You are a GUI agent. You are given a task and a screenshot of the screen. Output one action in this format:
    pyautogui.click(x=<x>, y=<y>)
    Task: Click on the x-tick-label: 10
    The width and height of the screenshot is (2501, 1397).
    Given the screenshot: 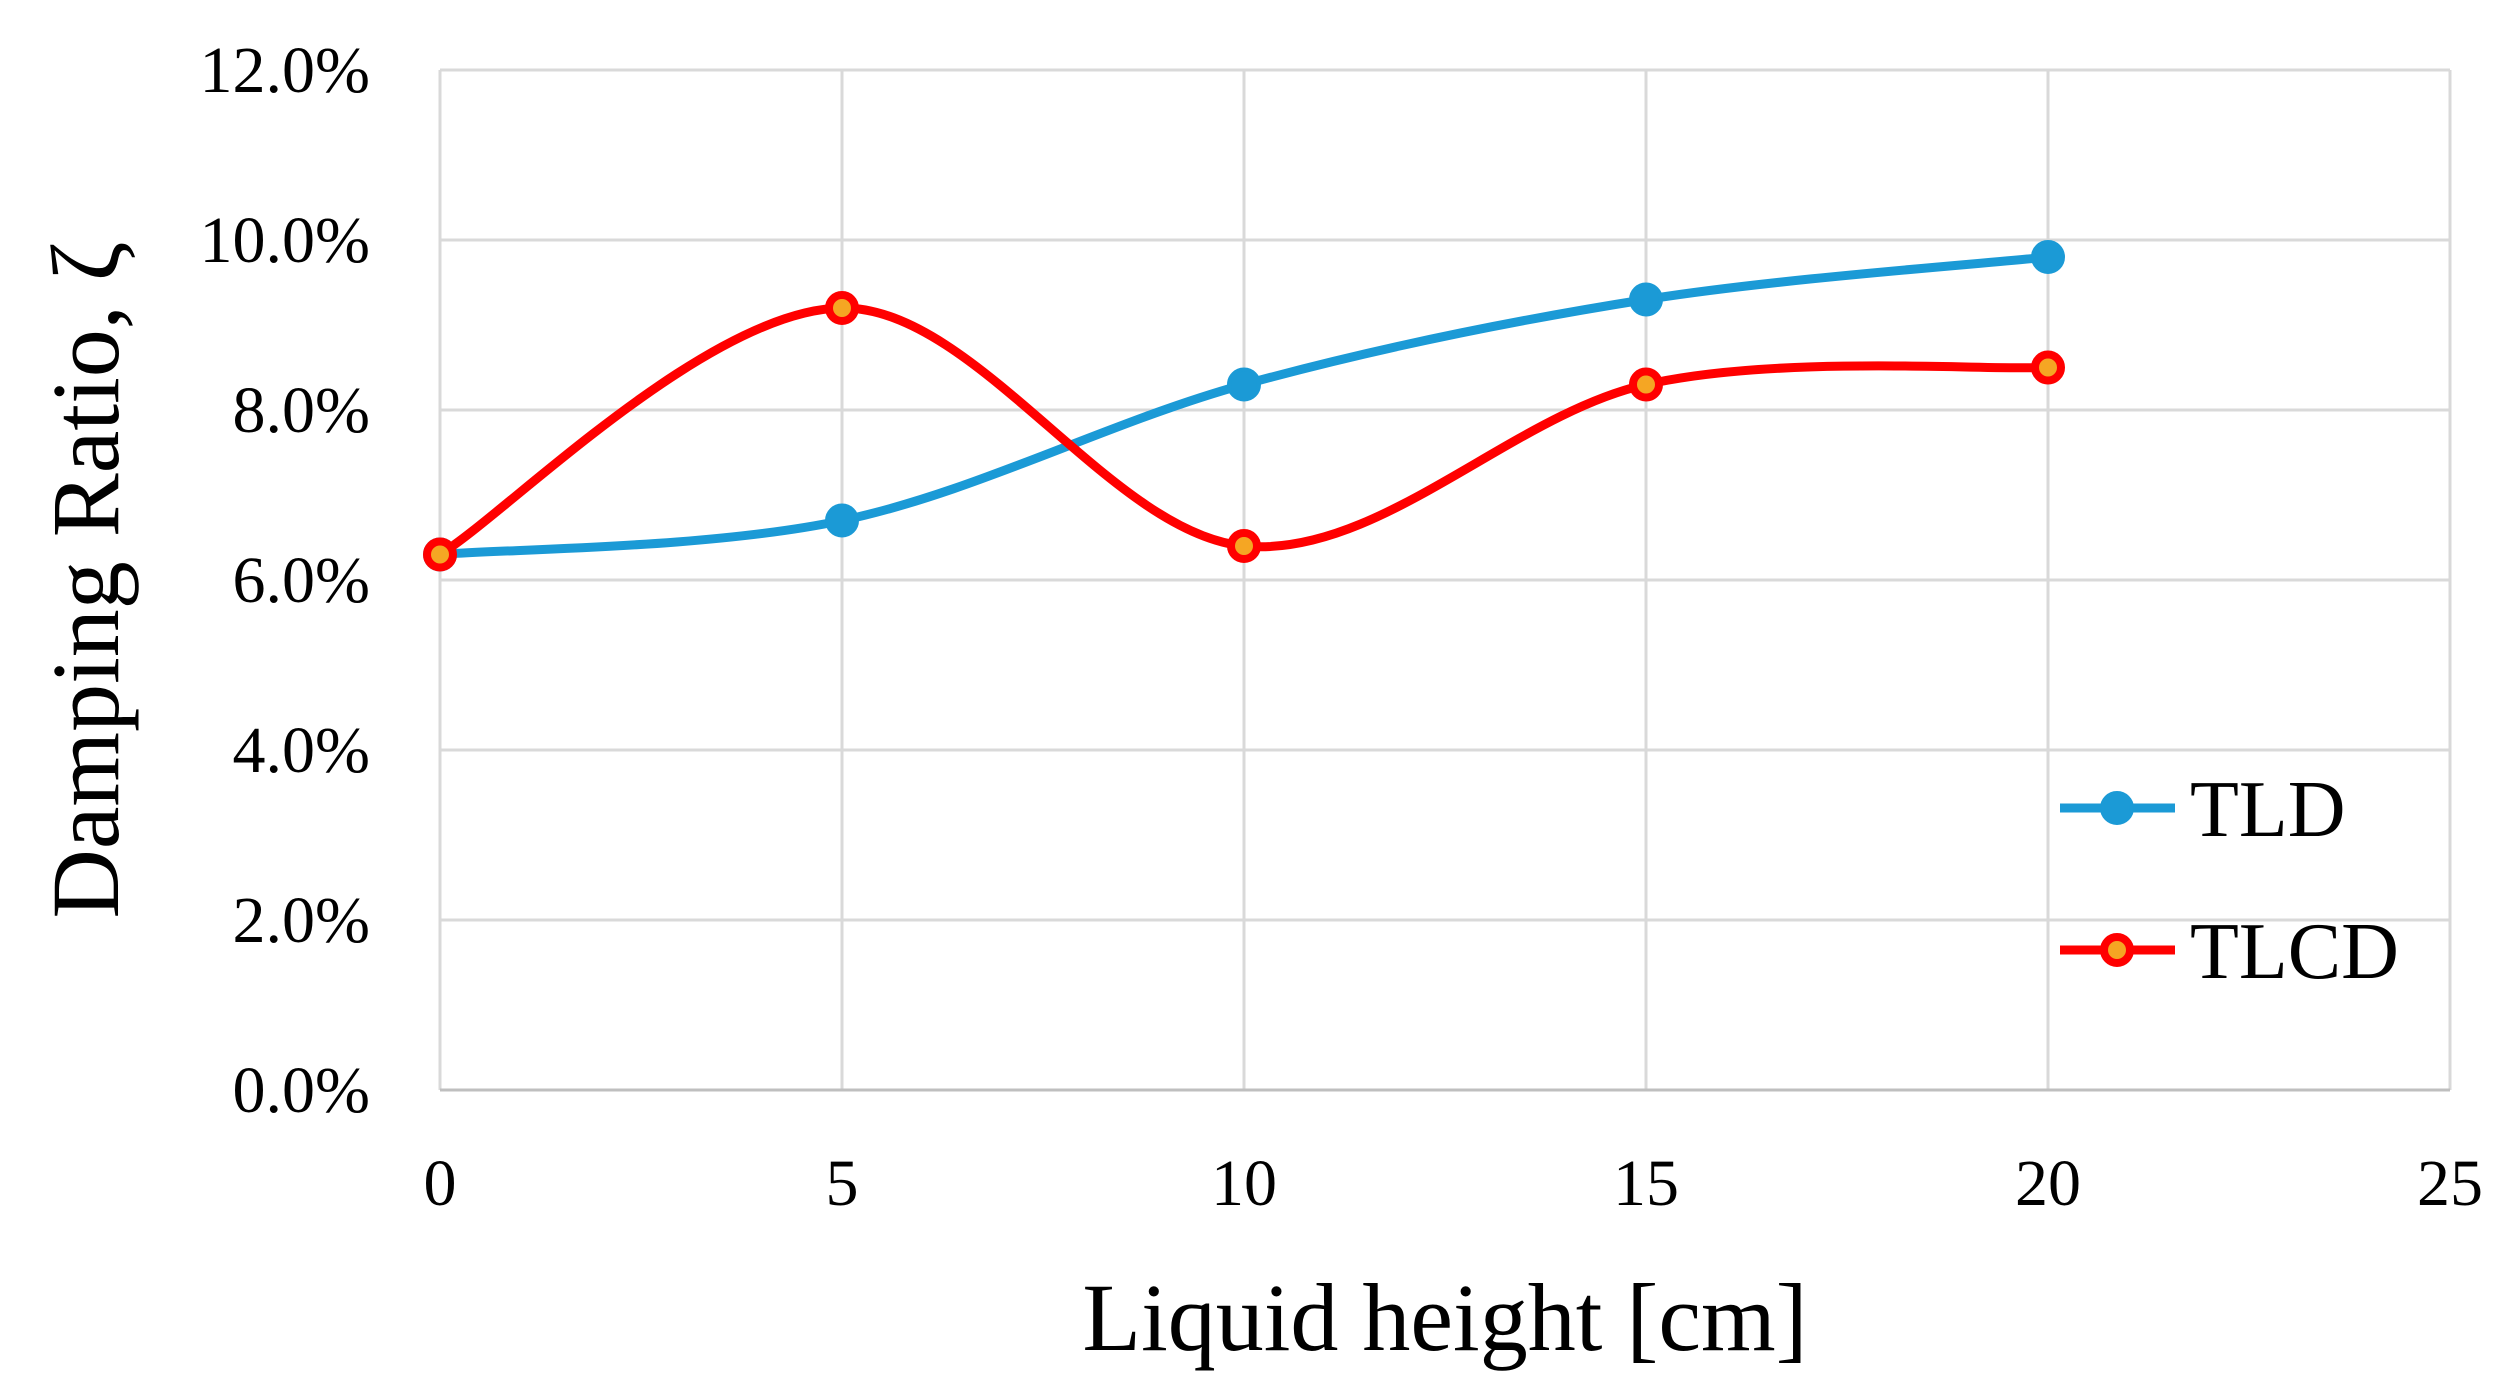 What is the action you would take?
    pyautogui.click(x=1244, y=1183)
    